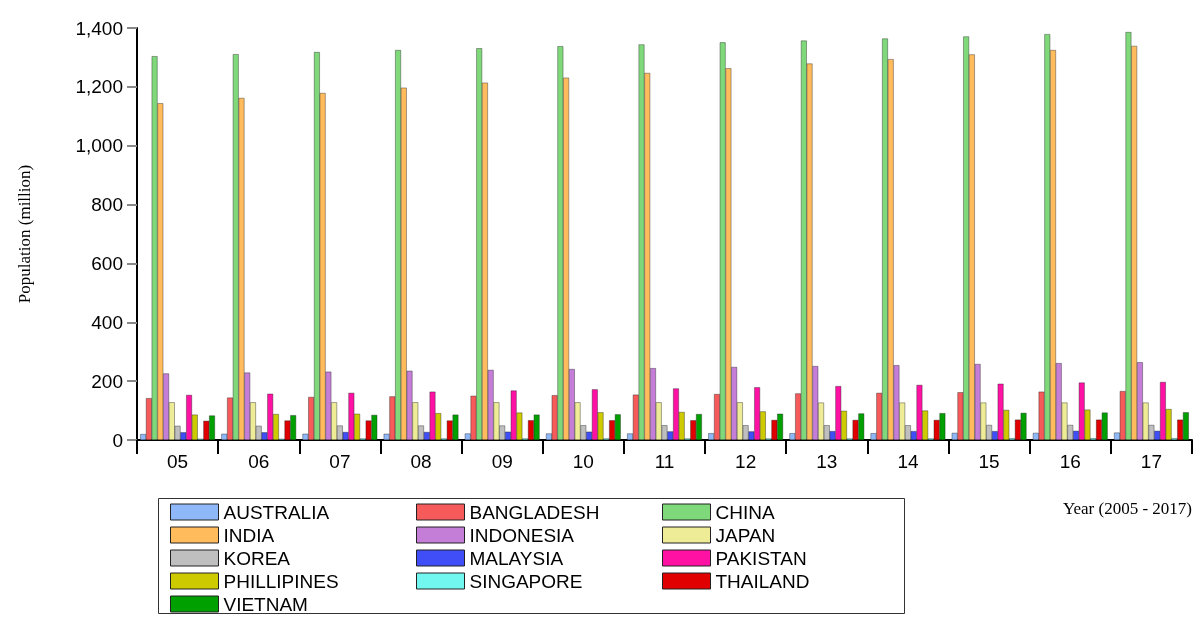  What do you see at coordinates (908, 461) in the screenshot?
I see `x-tick-label: 14` at bounding box center [908, 461].